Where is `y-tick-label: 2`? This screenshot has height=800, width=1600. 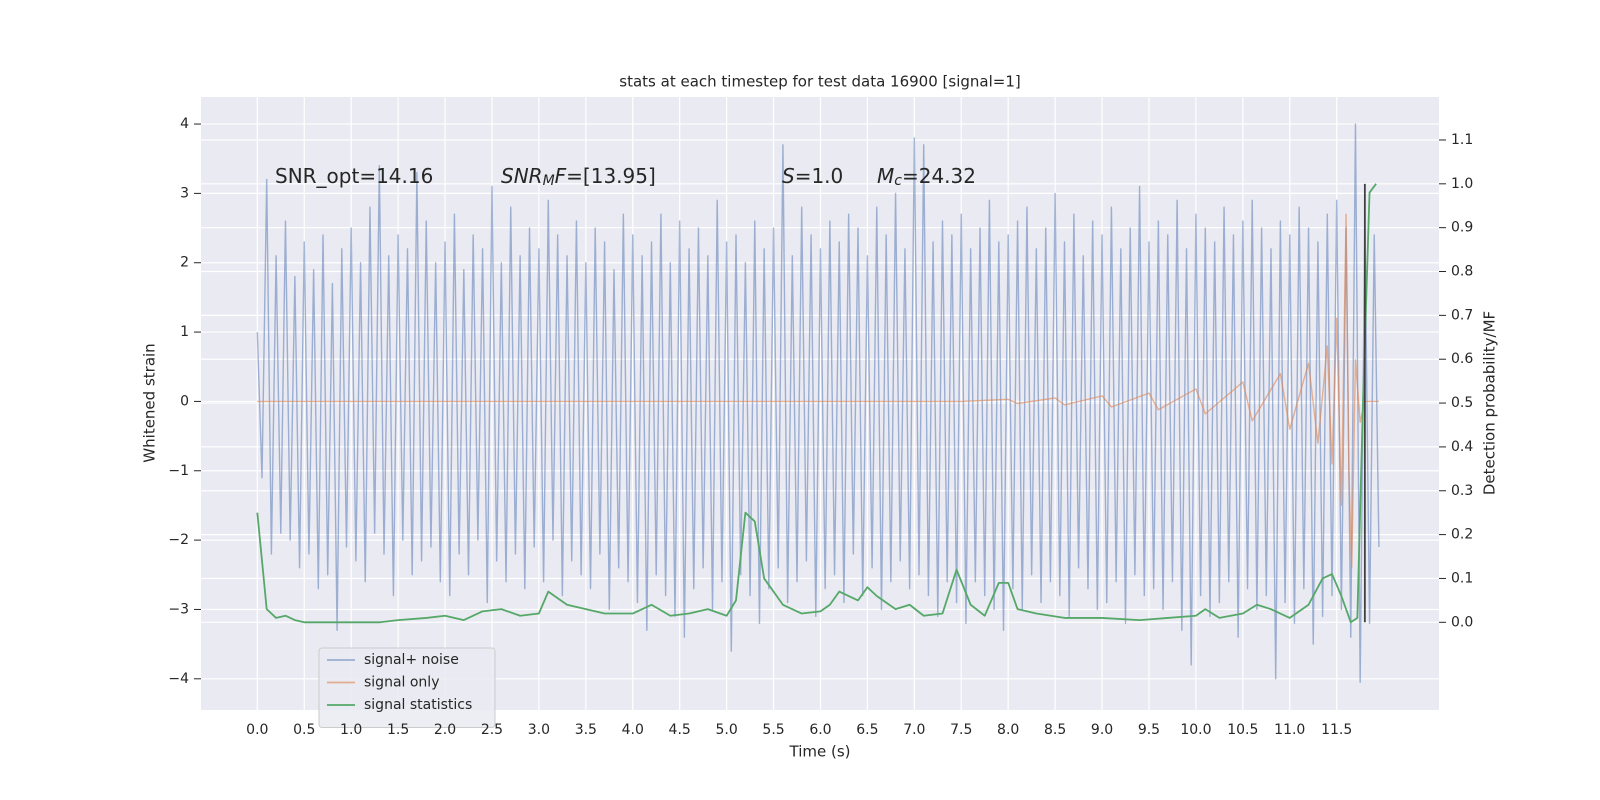 y-tick-label: 2 is located at coordinates (184, 263).